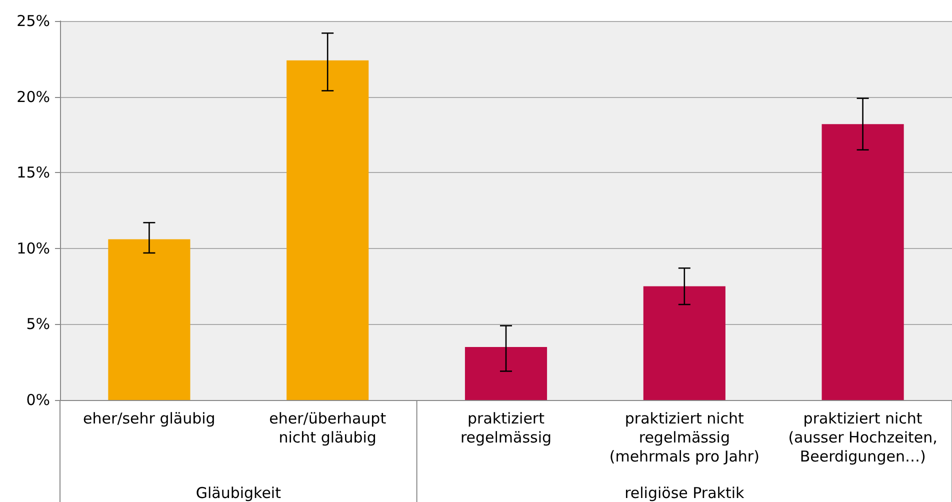 This screenshot has height=502, width=952. I want to click on x-tick-label: praktiziert regelmässig, so click(506, 428).